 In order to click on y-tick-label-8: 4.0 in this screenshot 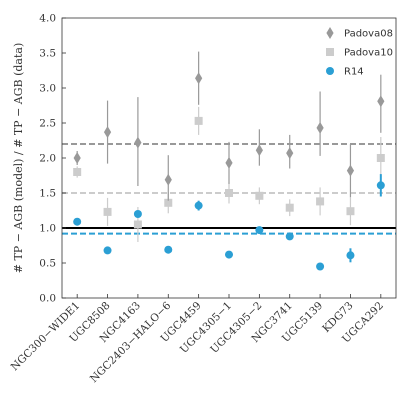, I will do `click(47, 19)`.